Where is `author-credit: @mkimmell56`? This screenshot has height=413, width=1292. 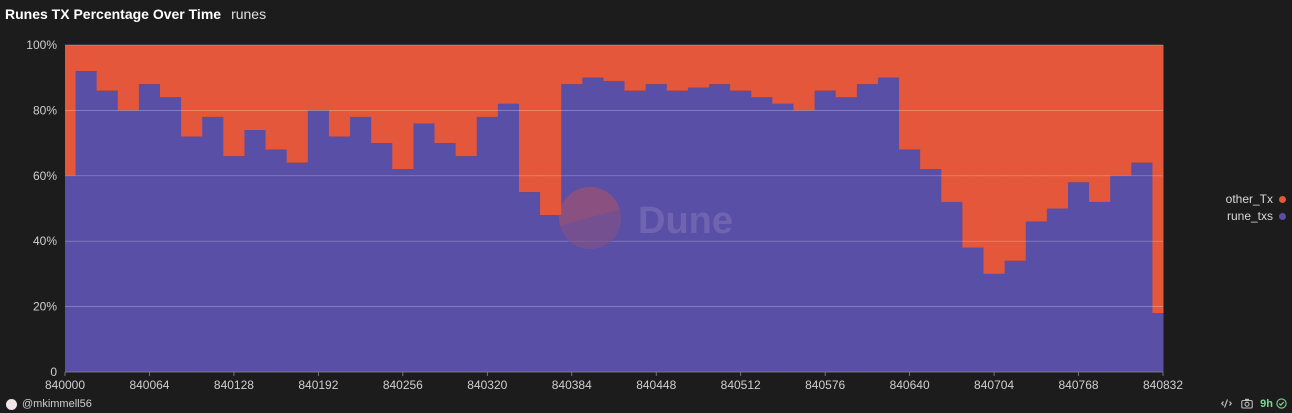 author-credit: @mkimmell56 is located at coordinates (49, 404).